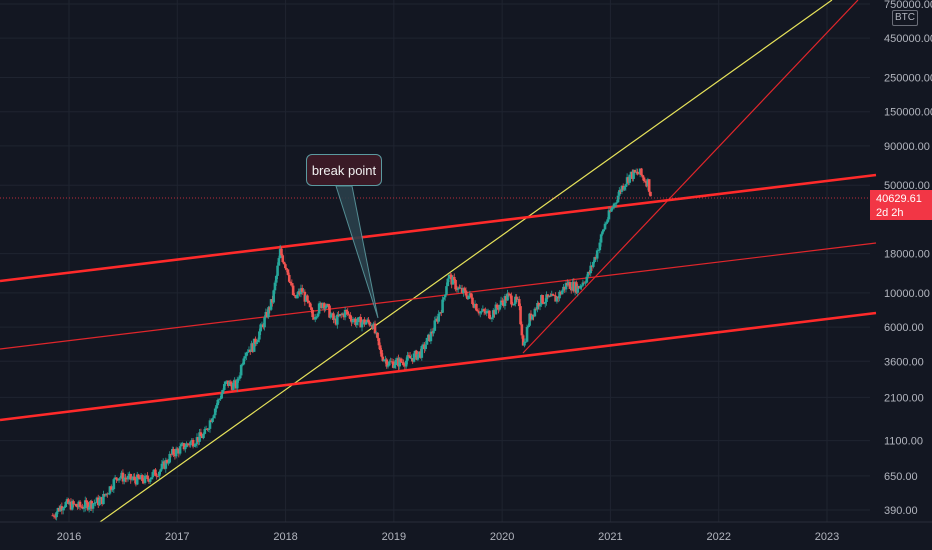 This screenshot has height=550, width=932. Describe the element at coordinates (901, 205) in the screenshot. I see `last-price-tag: 40629.61 2d 2h` at that location.